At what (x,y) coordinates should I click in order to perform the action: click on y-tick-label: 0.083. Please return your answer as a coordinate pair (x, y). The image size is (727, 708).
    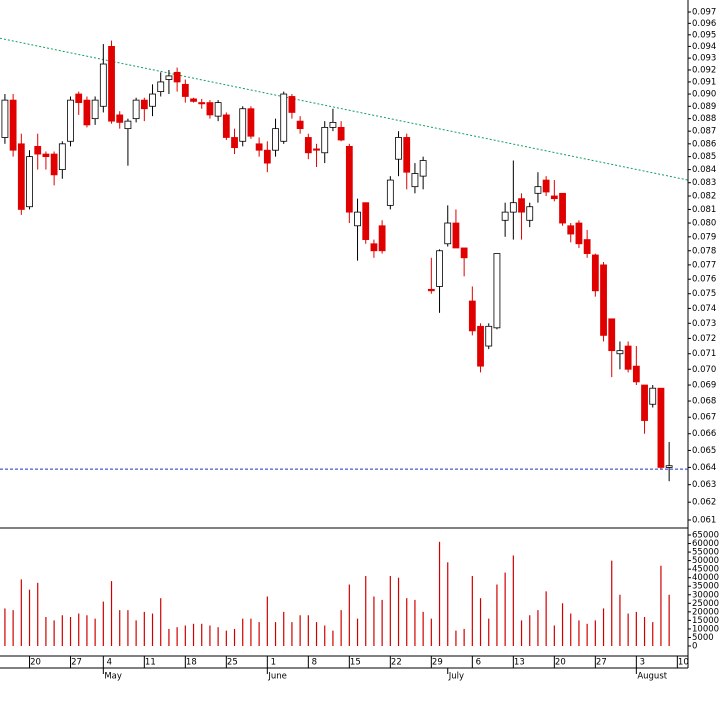
    Looking at the image, I should click on (704, 183).